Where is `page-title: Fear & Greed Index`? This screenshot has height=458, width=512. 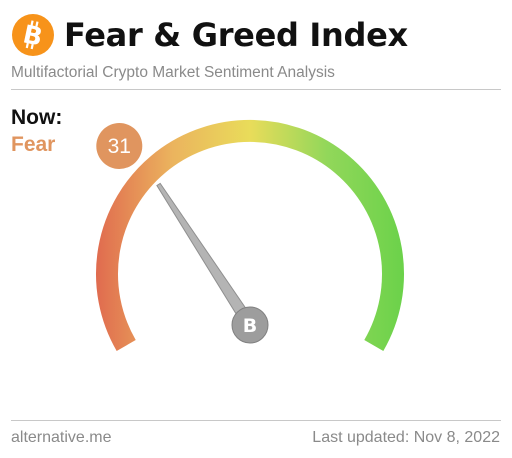
page-title: Fear & Greed Index is located at coordinates (236, 35).